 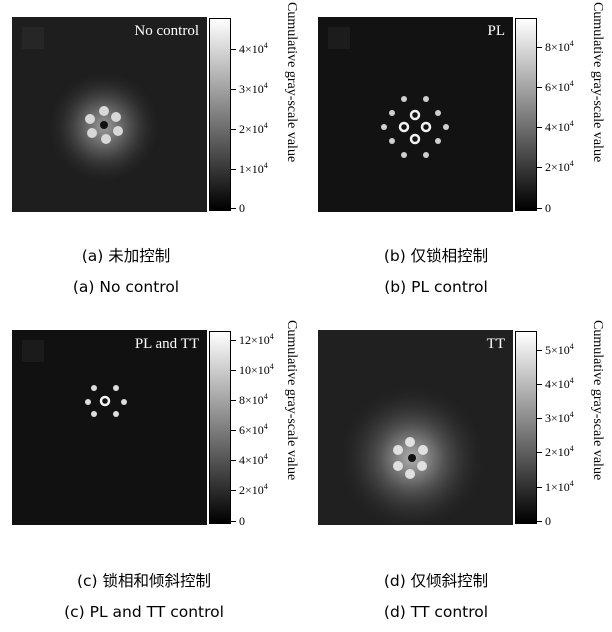 What do you see at coordinates (436, 256) in the screenshot?
I see `caption-cn: (b) 仅锁相控制` at bounding box center [436, 256].